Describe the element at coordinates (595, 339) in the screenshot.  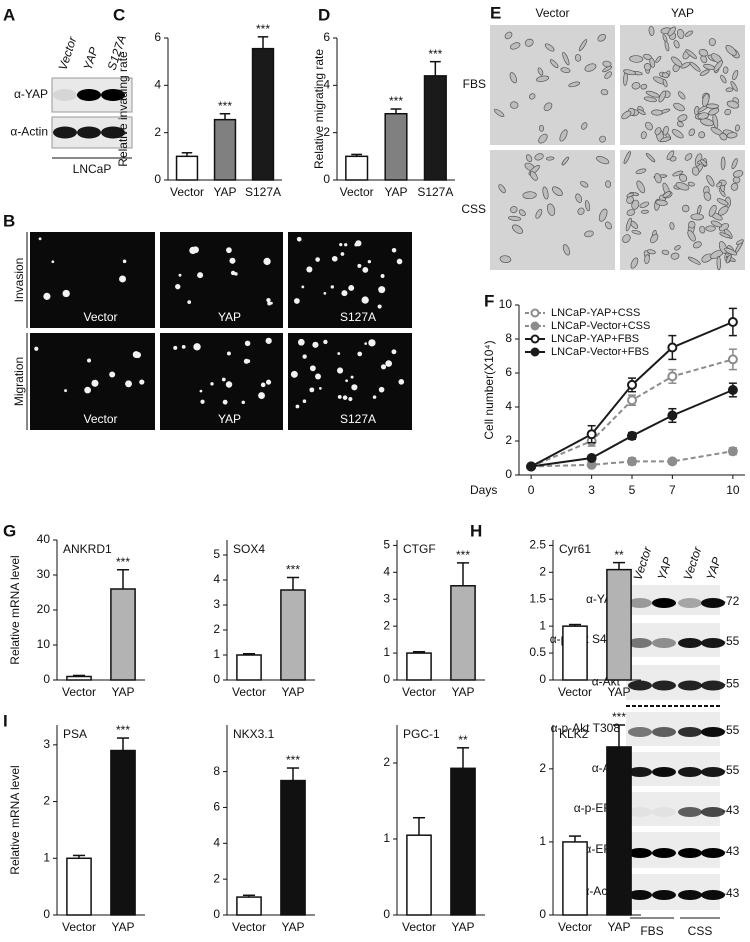
I see `legend-label: LNCaP-YAP+FBS` at that location.